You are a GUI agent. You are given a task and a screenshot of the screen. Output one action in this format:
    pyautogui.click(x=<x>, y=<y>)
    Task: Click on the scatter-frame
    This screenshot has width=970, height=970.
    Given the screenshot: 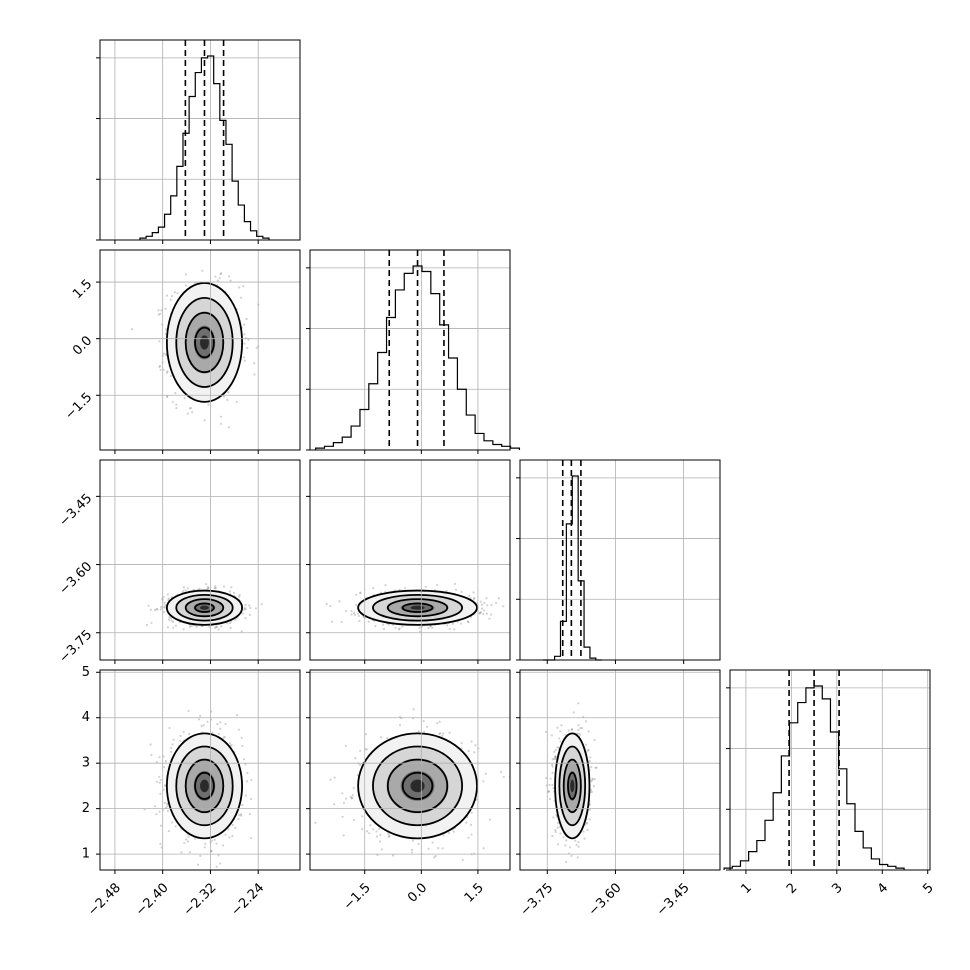 What is the action you would take?
    pyautogui.click(x=200, y=770)
    